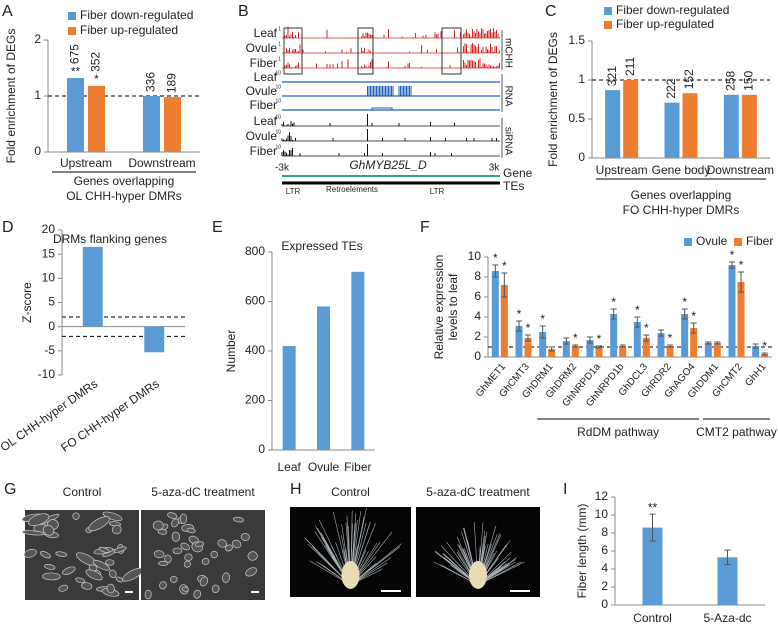 Image resolution: width=778 pixels, height=631 pixels. What do you see at coordinates (576, 40) in the screenshot?
I see `y-tick-label: 1.5` at bounding box center [576, 40].